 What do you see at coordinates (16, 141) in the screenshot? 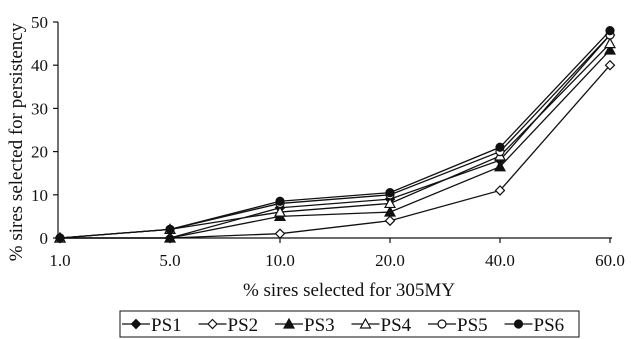
I see `y-axis-title: % sires selected for persistency` at bounding box center [16, 141].